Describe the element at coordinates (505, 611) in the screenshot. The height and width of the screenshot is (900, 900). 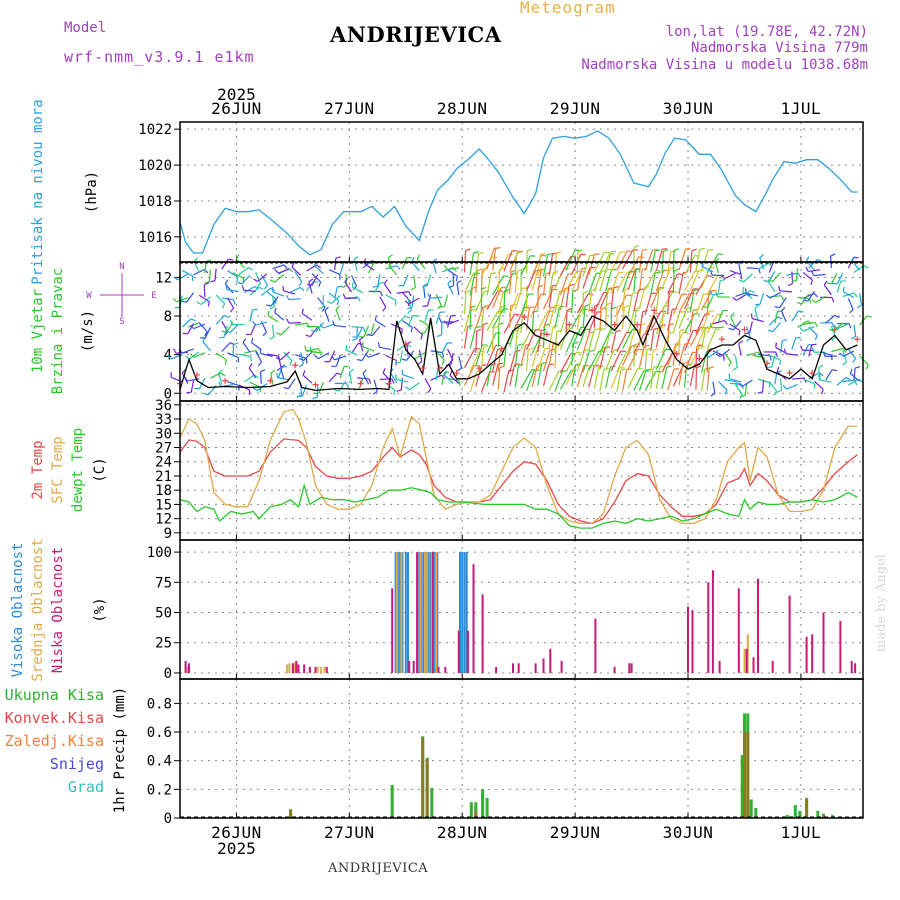
I see `panel-cloud: 0 25 50 75 100` at that location.